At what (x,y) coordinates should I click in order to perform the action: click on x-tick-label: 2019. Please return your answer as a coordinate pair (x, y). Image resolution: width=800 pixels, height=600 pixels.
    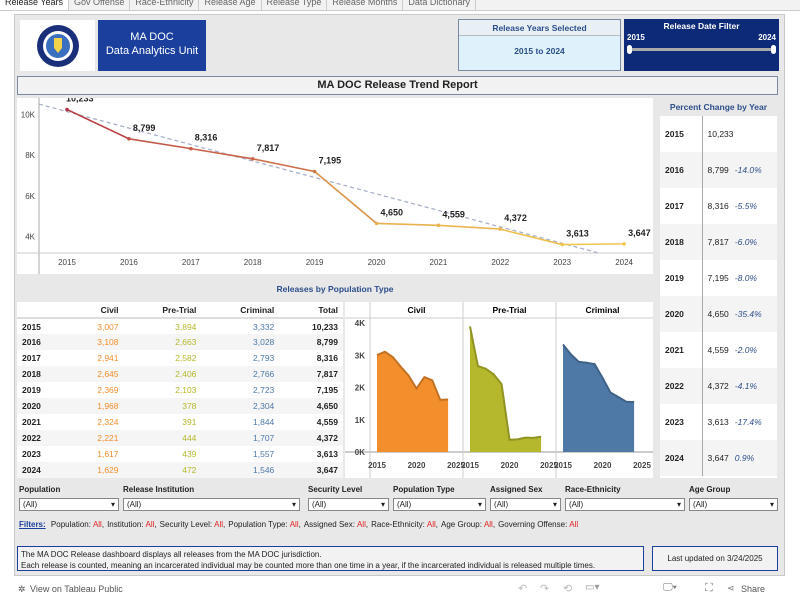
    Looking at the image, I should click on (315, 262).